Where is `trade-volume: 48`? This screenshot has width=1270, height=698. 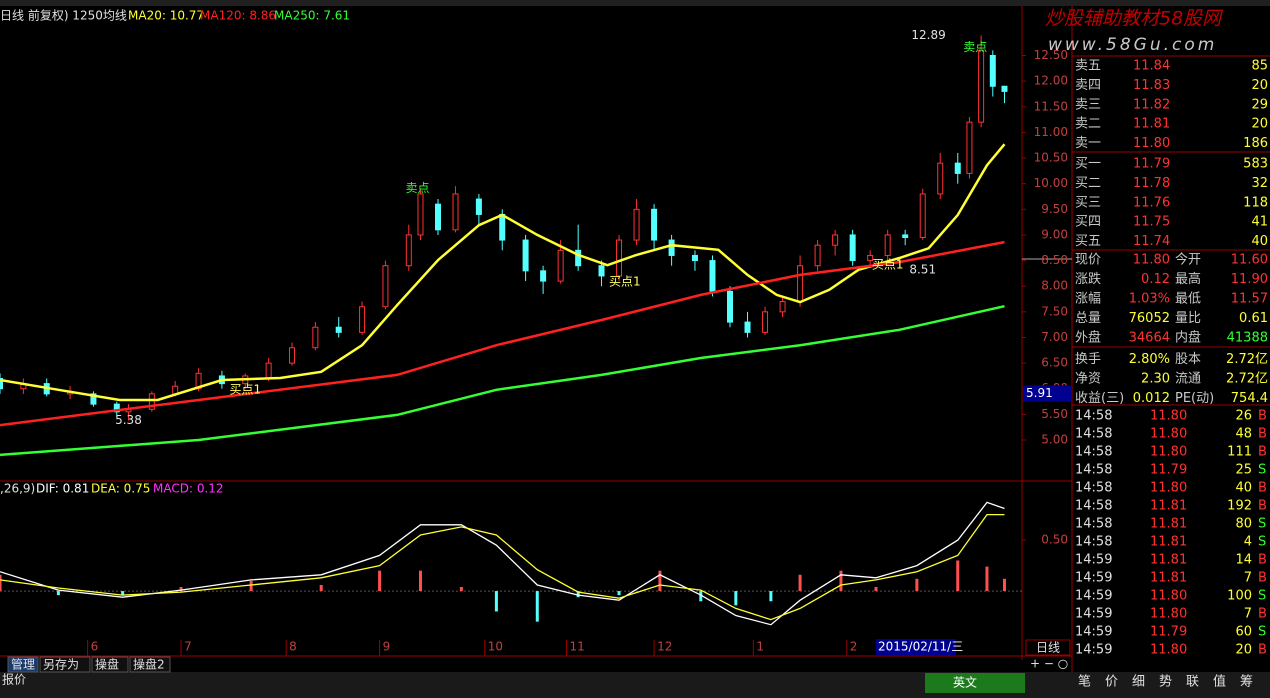 trade-volume: 48 is located at coordinates (1243, 434).